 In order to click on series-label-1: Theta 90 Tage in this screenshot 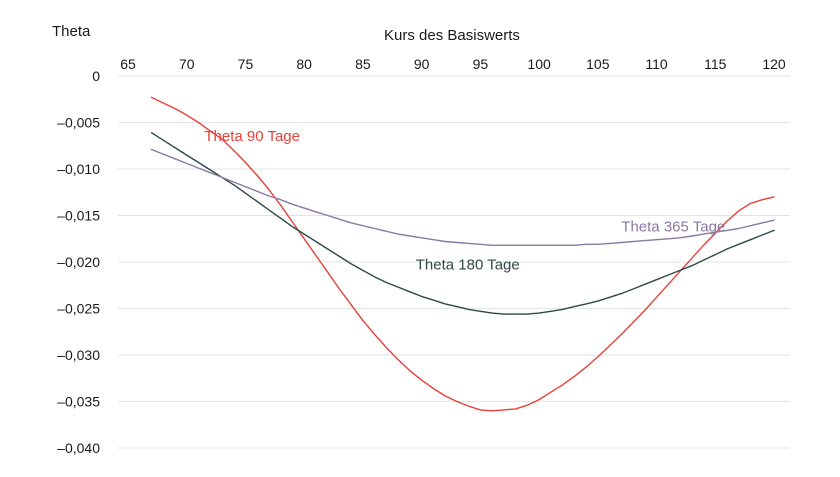, I will do `click(252, 136)`.